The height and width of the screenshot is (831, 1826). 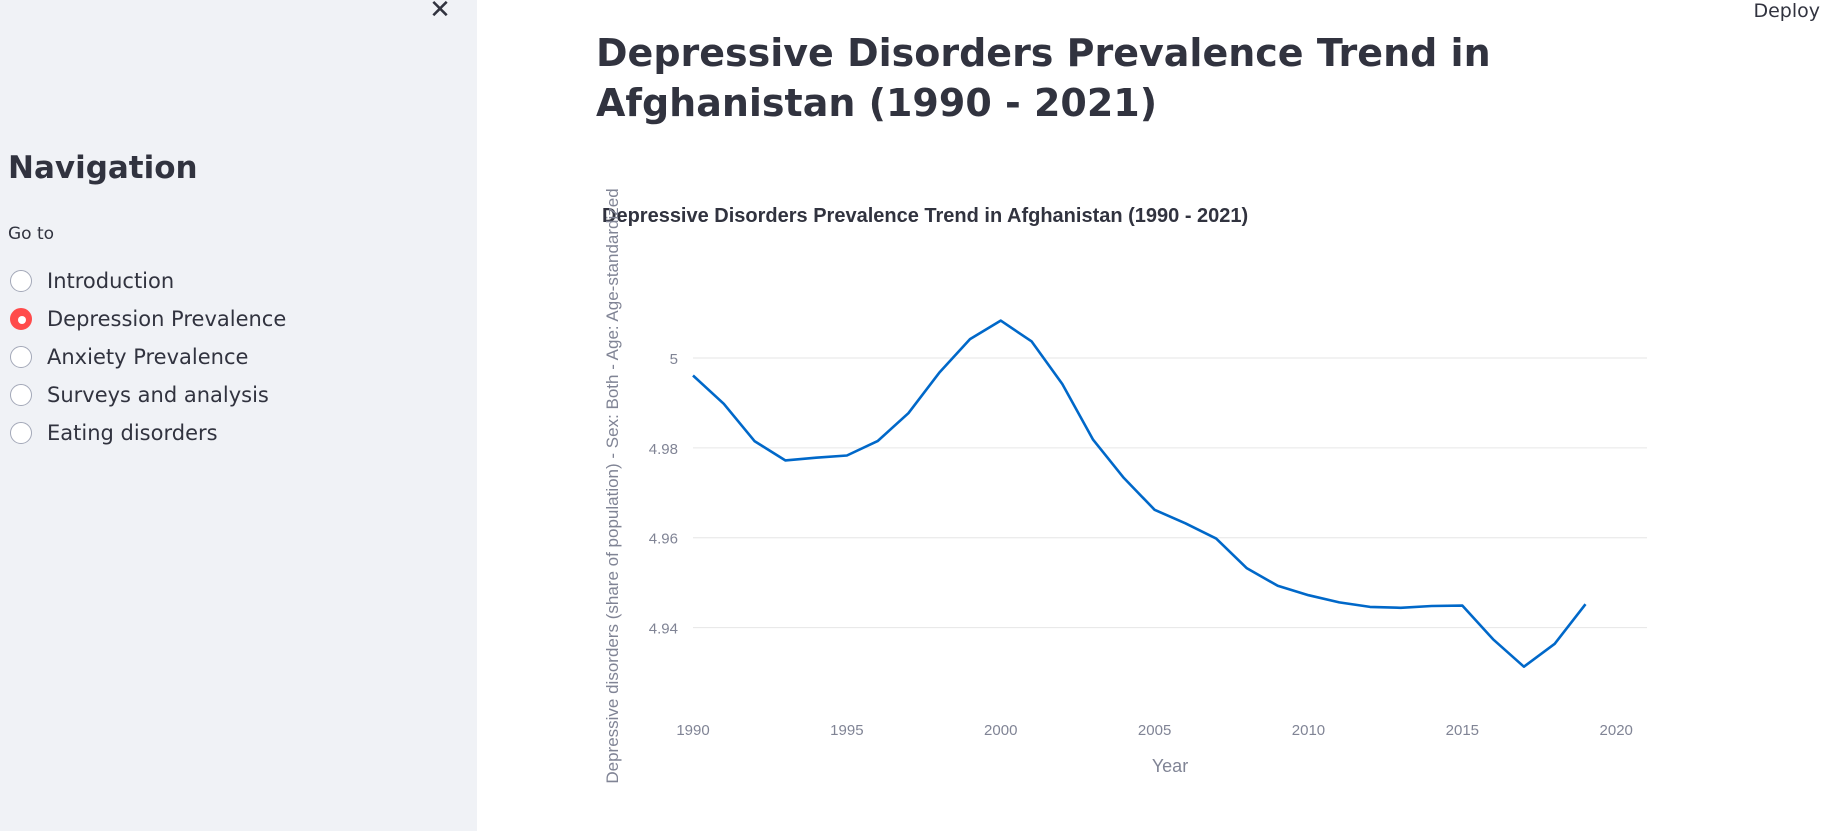 I want to click on nav-option-anxiety-prevalence: Anxiety Prevalence, so click(x=148, y=357).